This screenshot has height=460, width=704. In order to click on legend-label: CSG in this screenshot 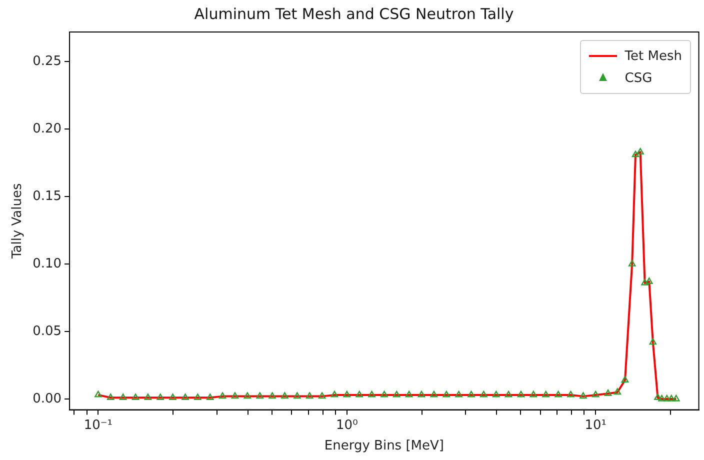, I will do `click(638, 78)`.